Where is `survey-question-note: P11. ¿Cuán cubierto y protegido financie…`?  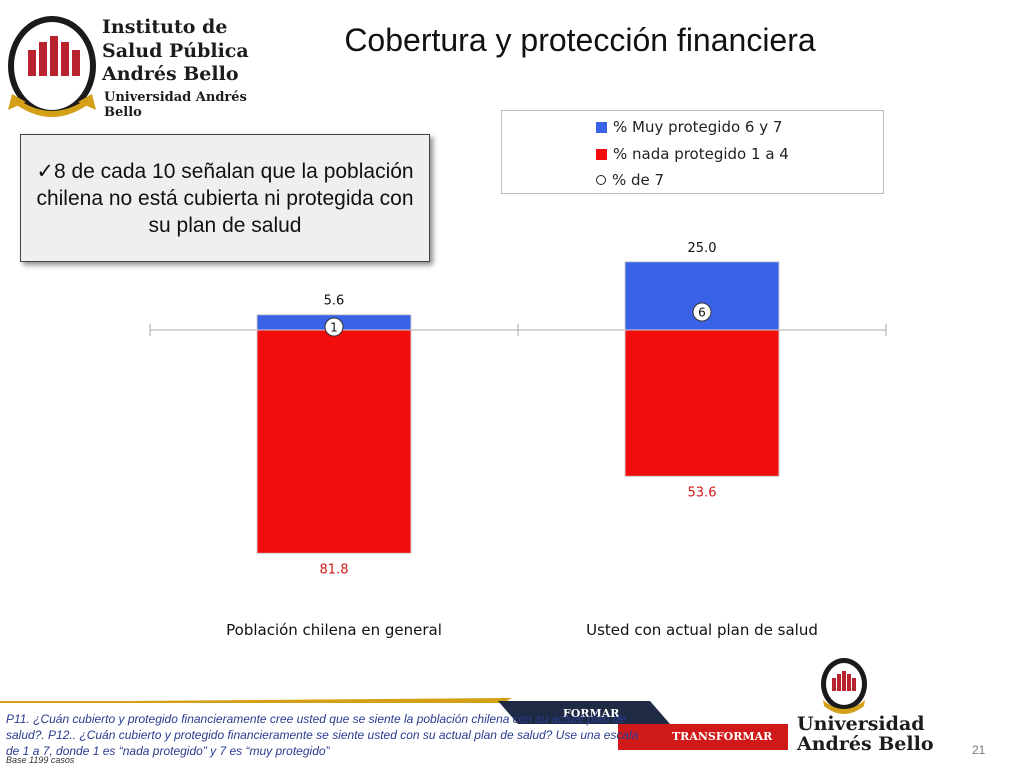
survey-question-note: P11. ¿Cuán cubierto y protegido financie… is located at coordinates (322, 735).